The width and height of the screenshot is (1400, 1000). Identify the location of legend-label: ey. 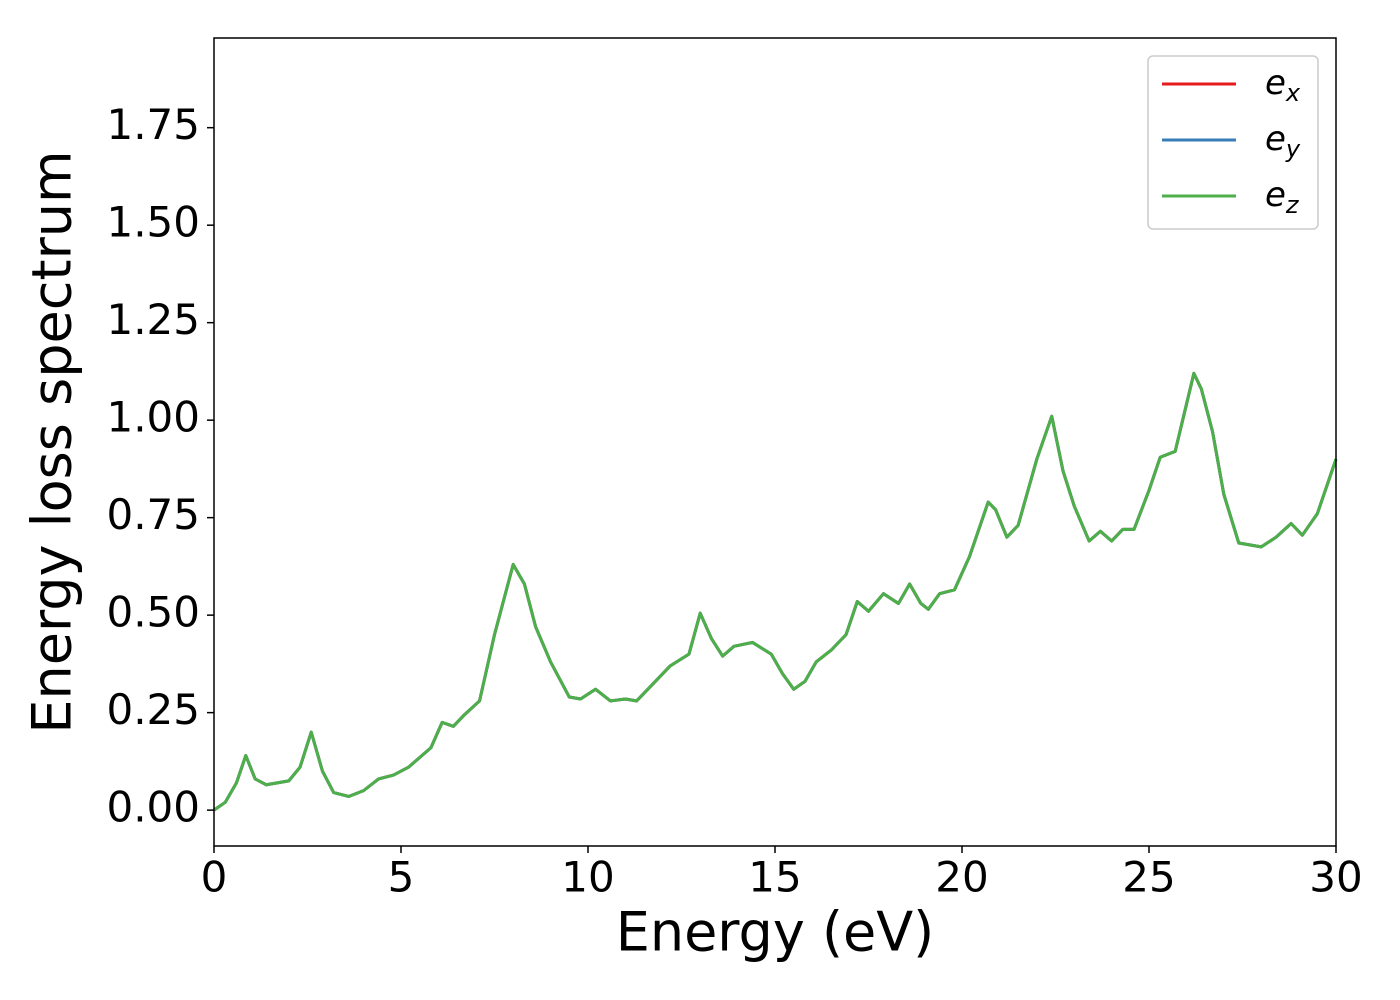
(1283, 141).